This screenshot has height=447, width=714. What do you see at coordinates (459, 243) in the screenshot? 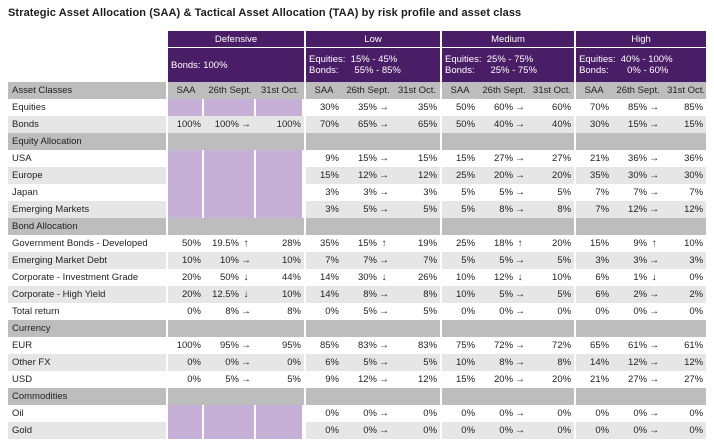
I see `saa-value: 25%` at bounding box center [459, 243].